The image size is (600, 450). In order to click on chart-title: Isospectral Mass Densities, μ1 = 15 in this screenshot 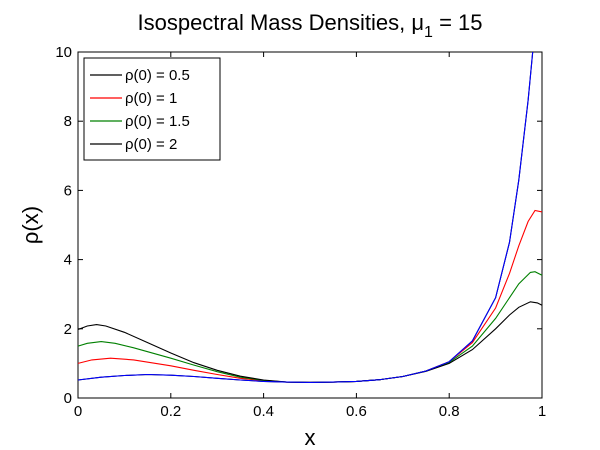, I will do `click(309, 25)`.